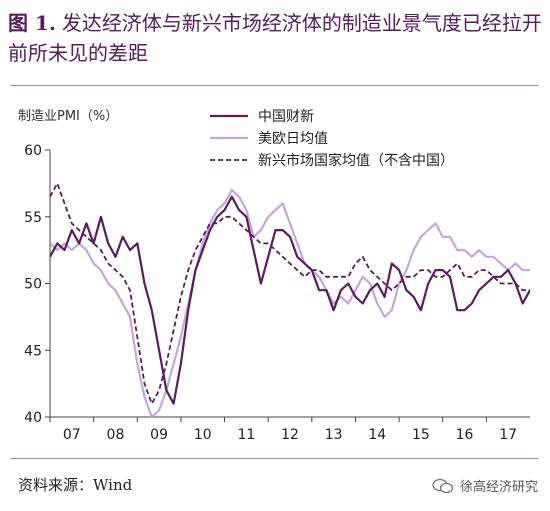  Describe the element at coordinates (377, 435) in the screenshot. I see `x-tick-label: 14` at that location.